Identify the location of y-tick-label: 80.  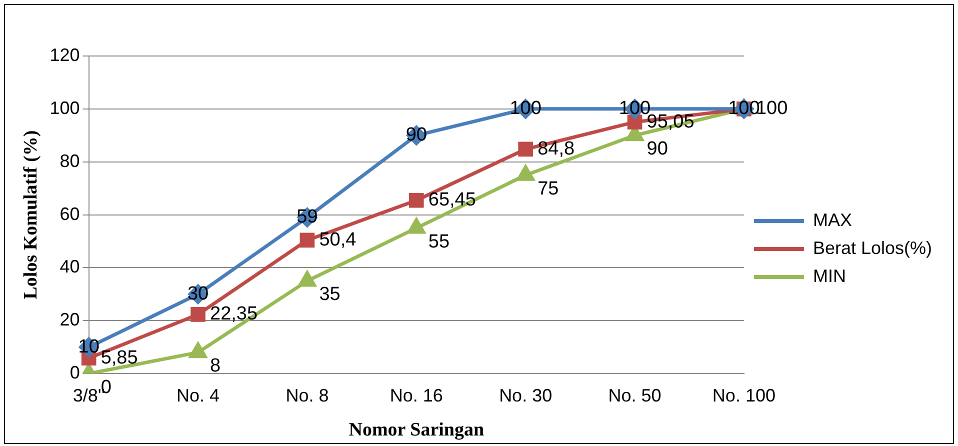
(70, 160).